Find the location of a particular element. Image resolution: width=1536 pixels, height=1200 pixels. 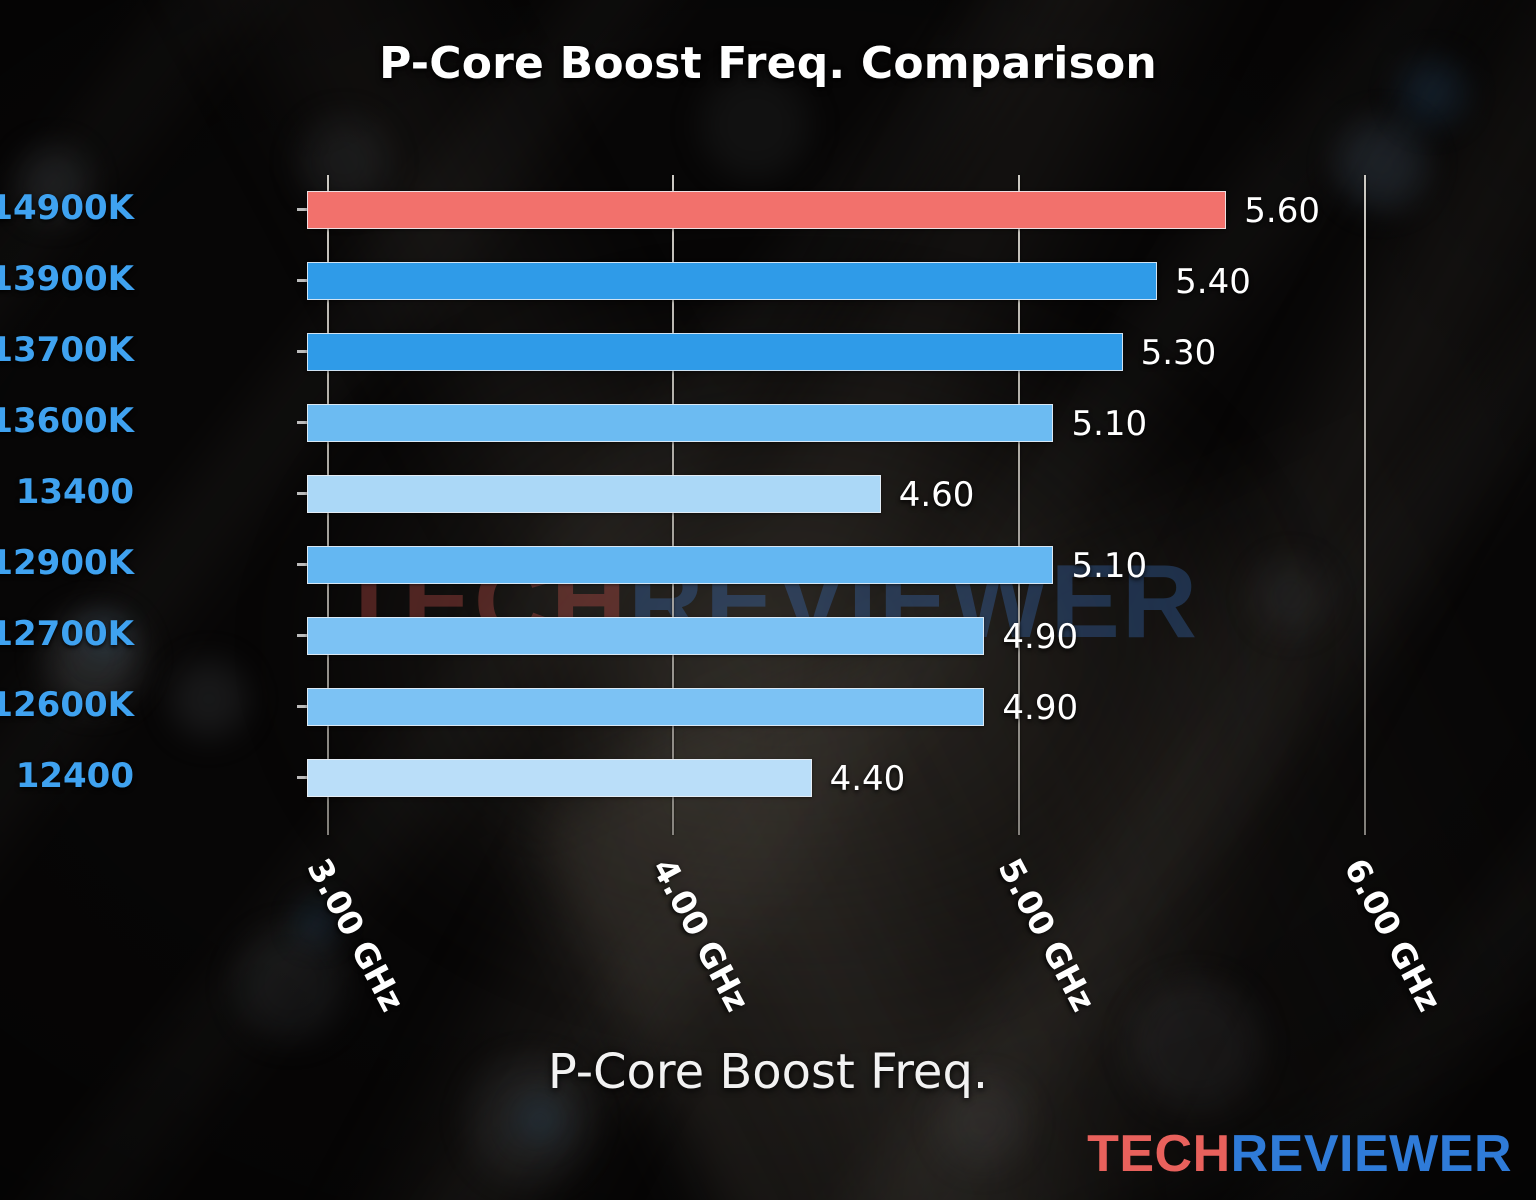

category-label-14900K: 14900K is located at coordinates (67, 208).